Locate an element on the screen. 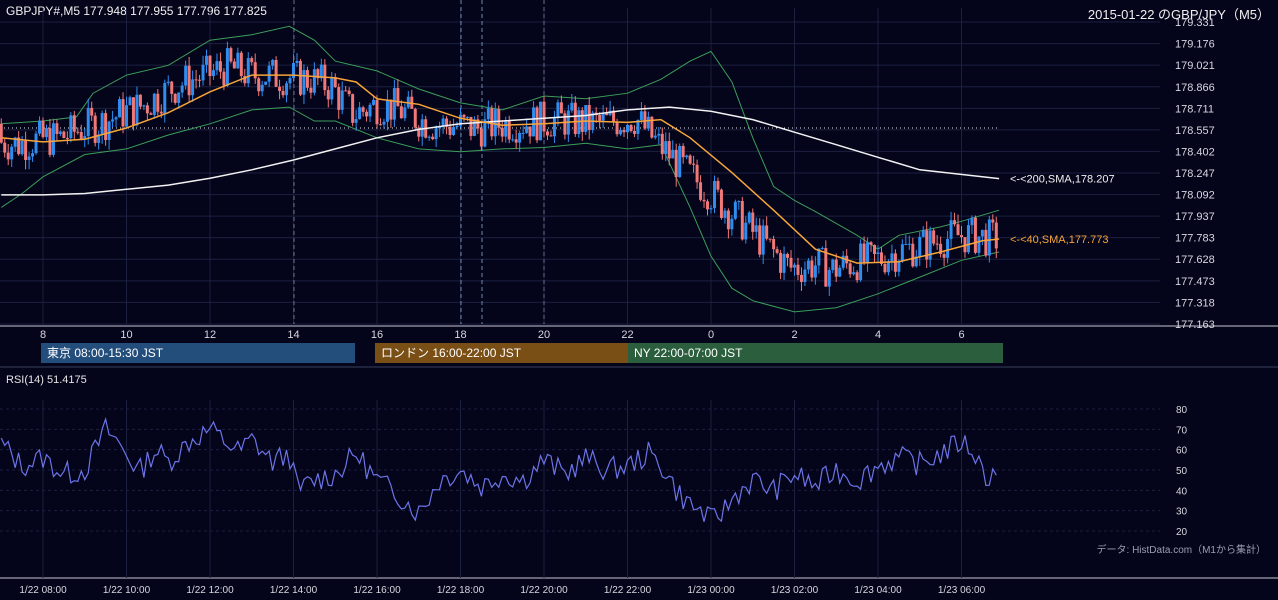  price-tick-label: 178.557 is located at coordinates (1195, 131).